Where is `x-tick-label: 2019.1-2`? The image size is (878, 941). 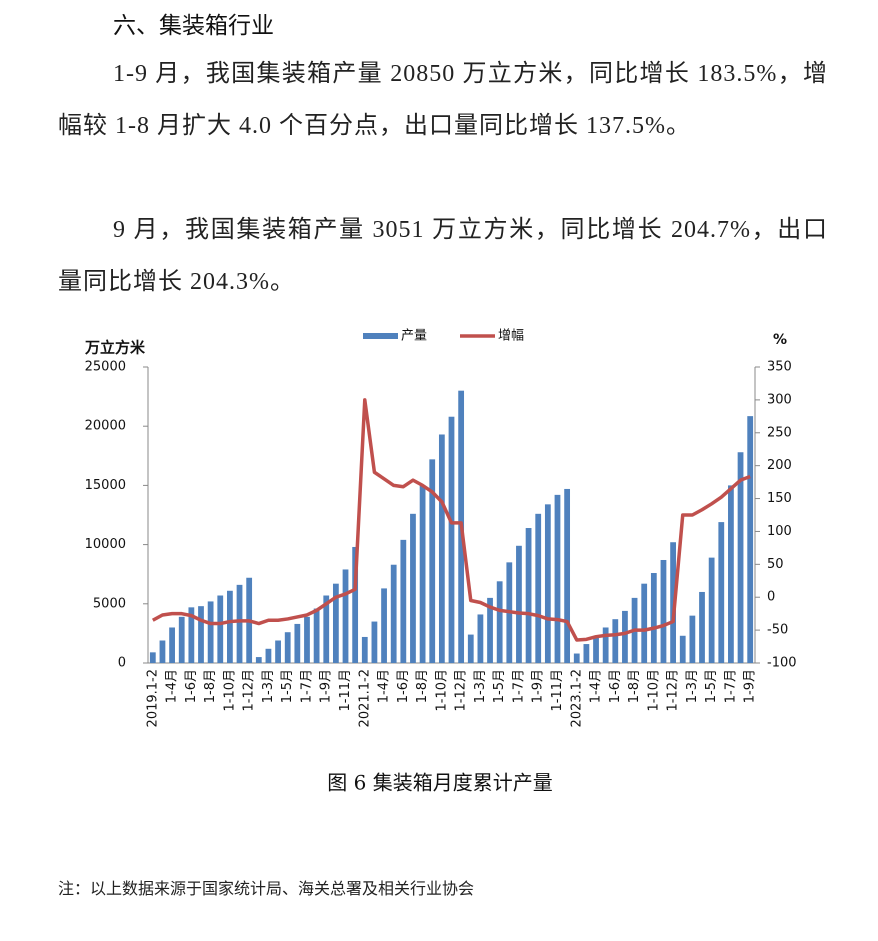 x-tick-label: 2019.1-2 is located at coordinates (152, 698).